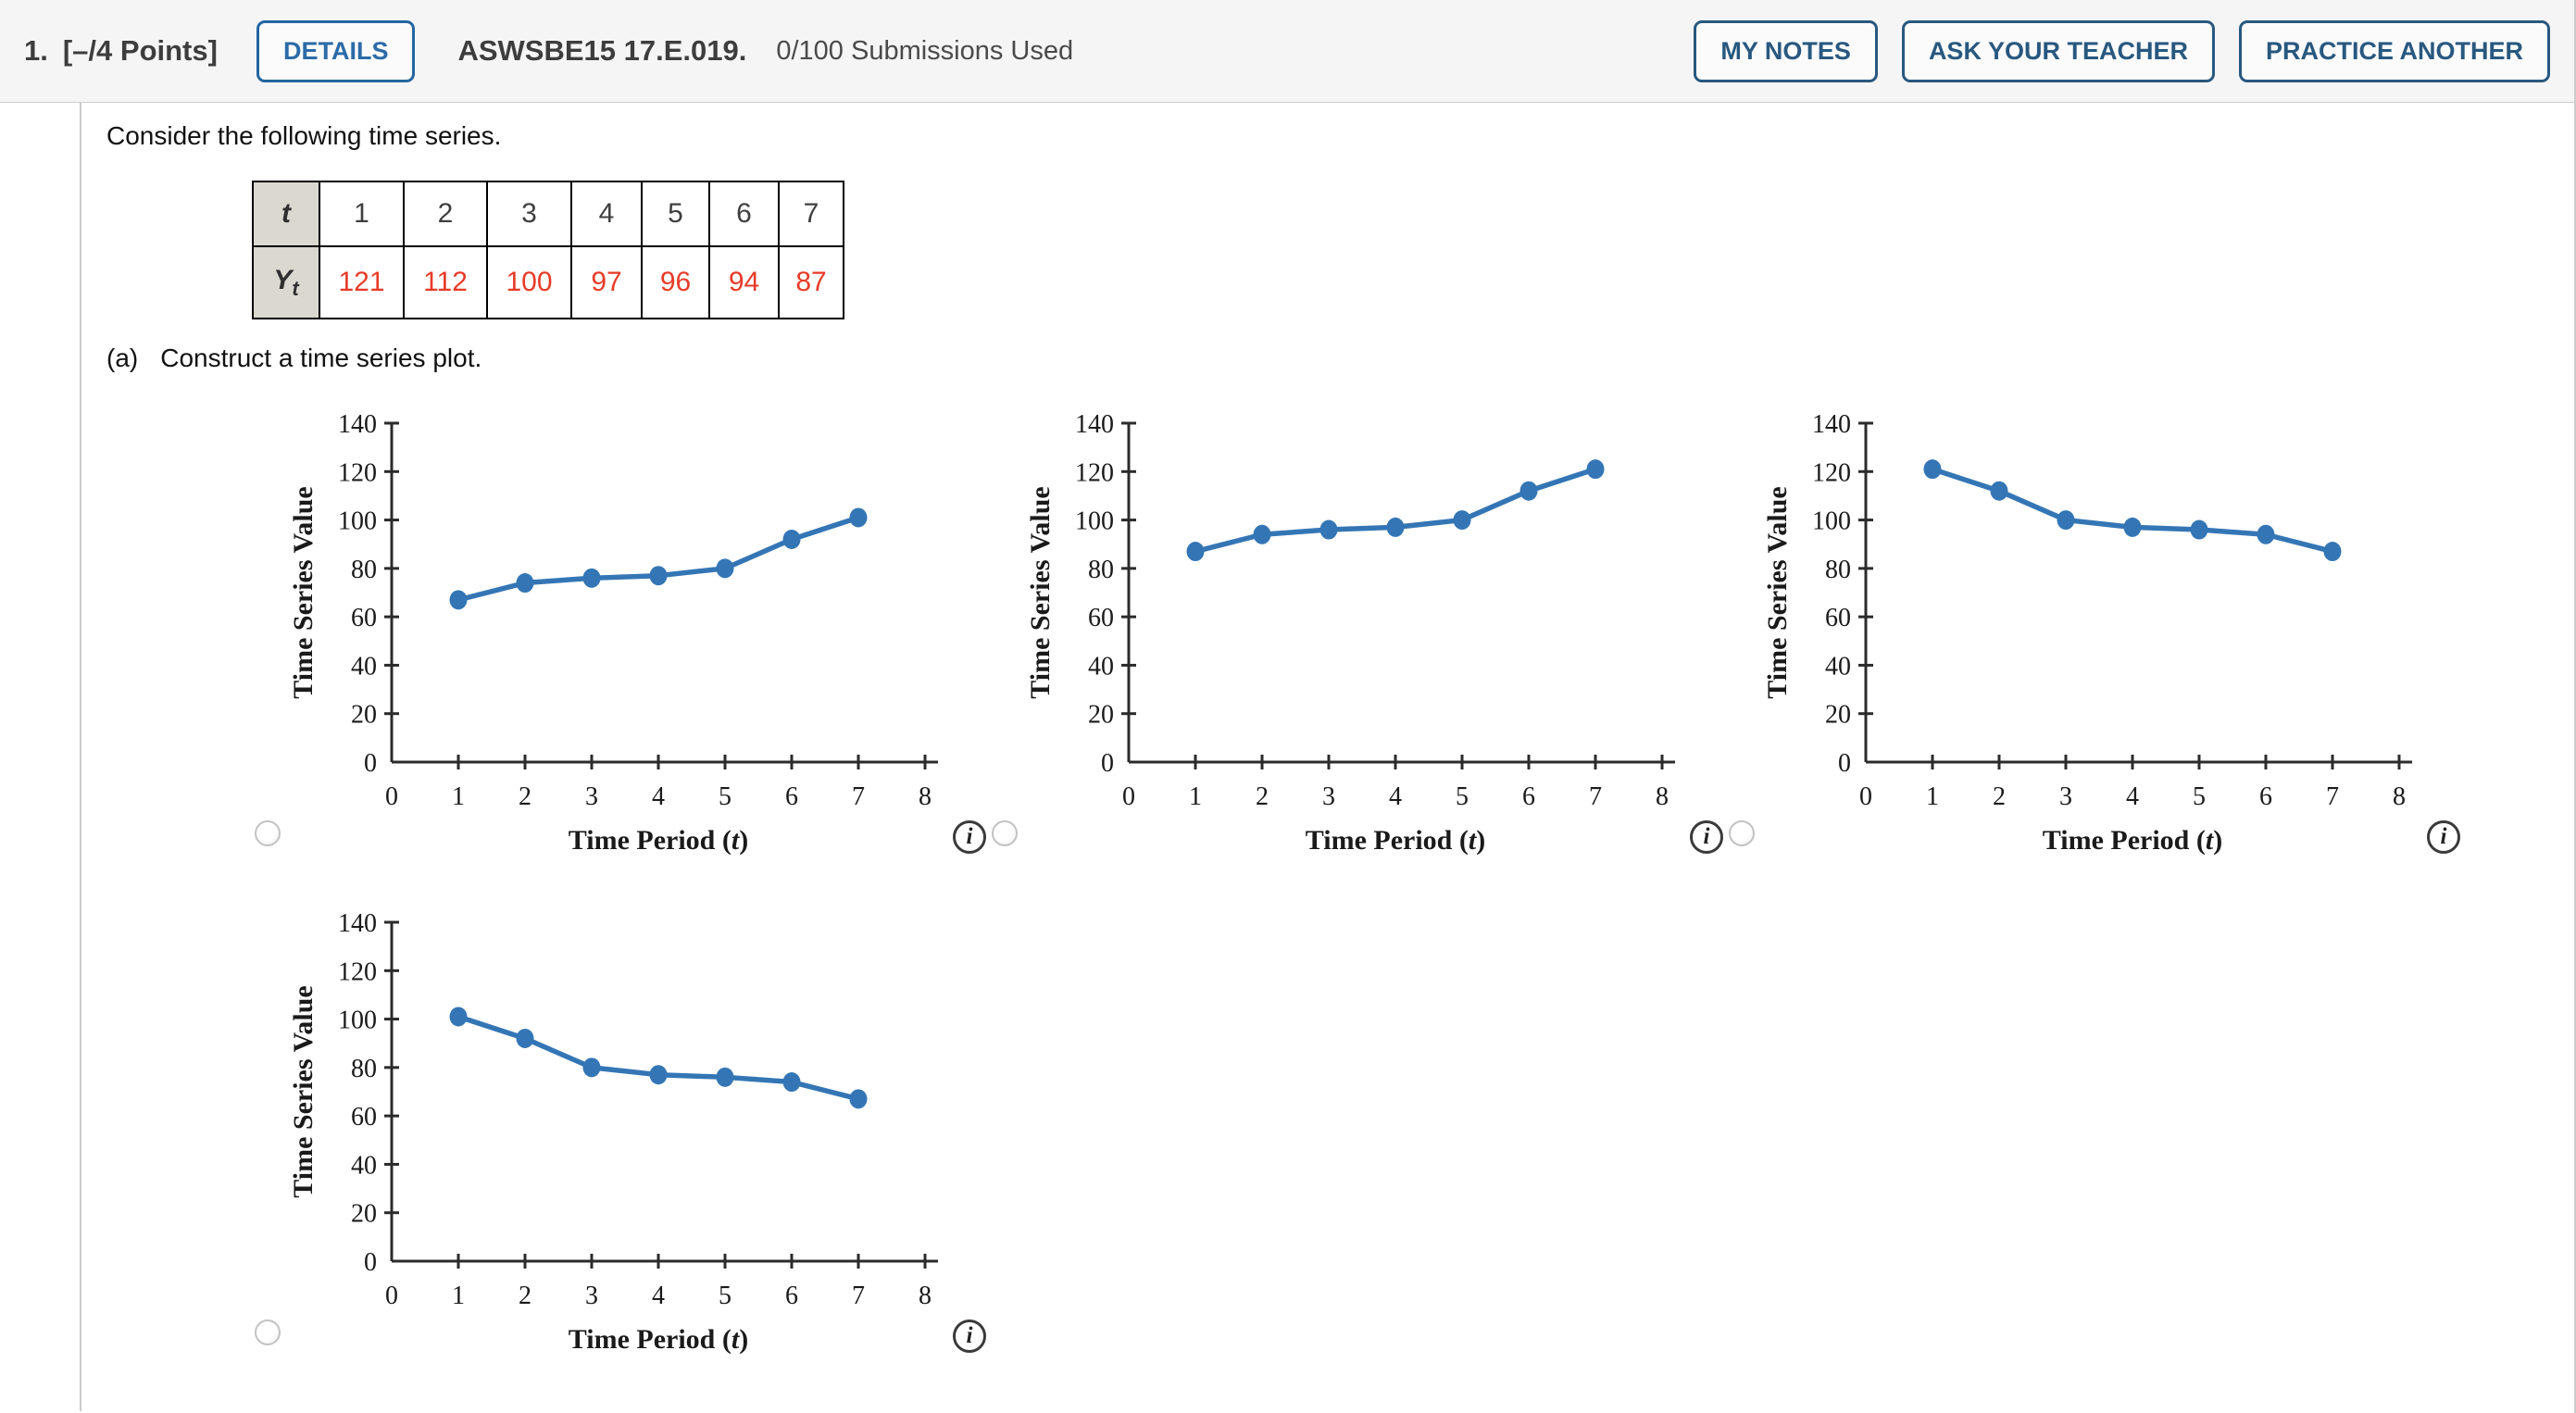  Describe the element at coordinates (529, 214) in the screenshot. I see `t-value-cell: 3` at that location.